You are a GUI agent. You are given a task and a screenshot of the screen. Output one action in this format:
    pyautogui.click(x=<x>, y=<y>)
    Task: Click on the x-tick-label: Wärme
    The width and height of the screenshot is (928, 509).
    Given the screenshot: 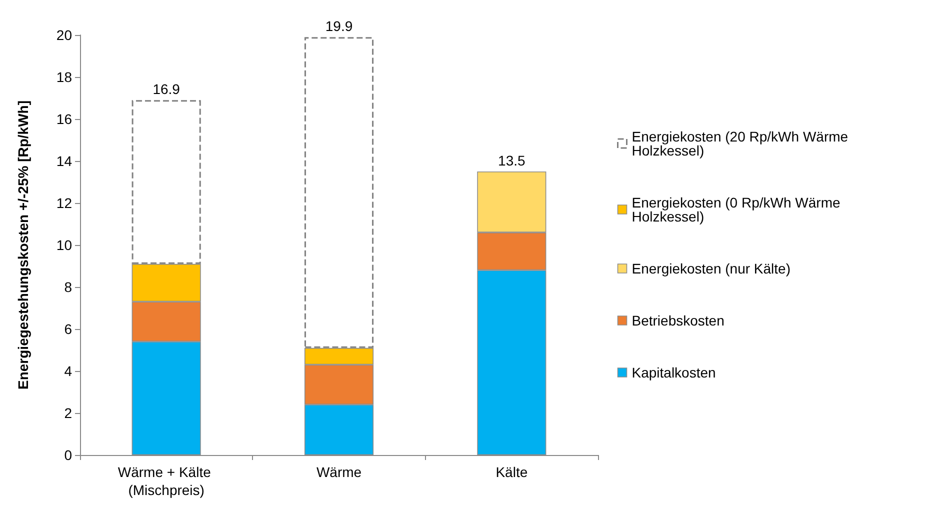 What is the action you would take?
    pyautogui.click(x=339, y=472)
    